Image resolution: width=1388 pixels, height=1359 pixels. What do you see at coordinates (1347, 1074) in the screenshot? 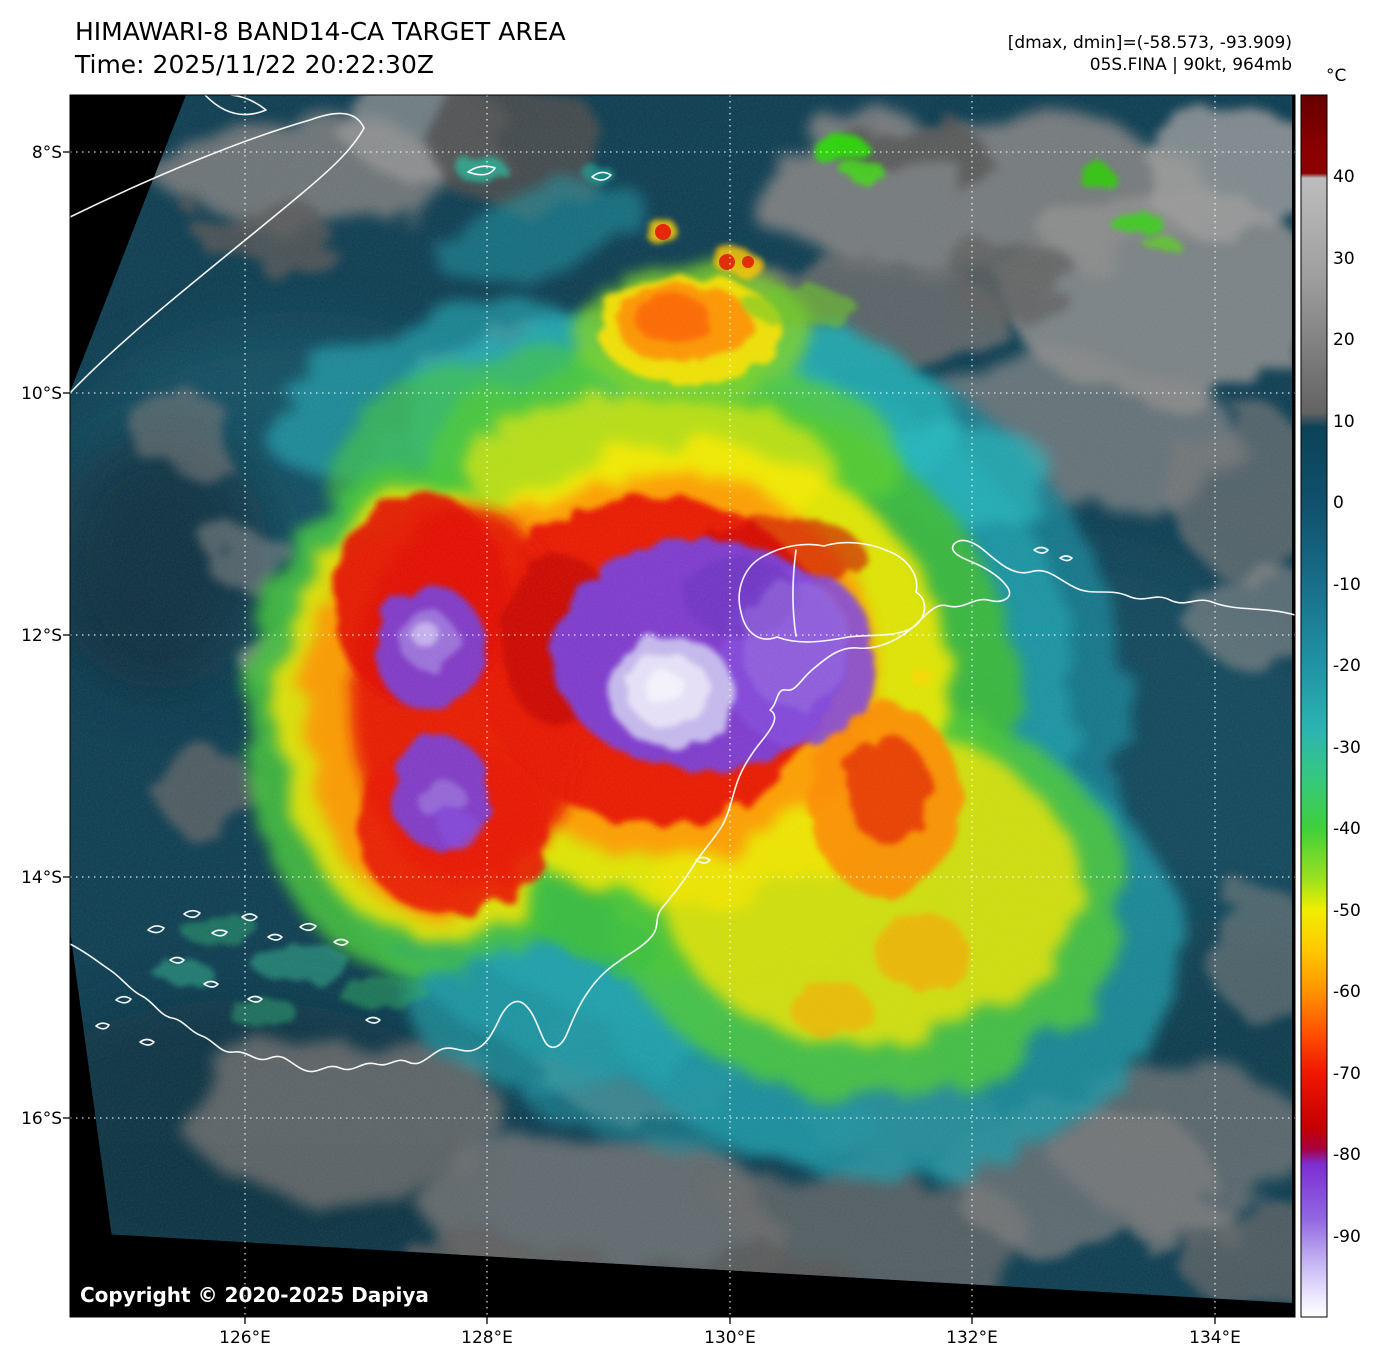
I see `colorbar-tick-label: -70` at bounding box center [1347, 1074].